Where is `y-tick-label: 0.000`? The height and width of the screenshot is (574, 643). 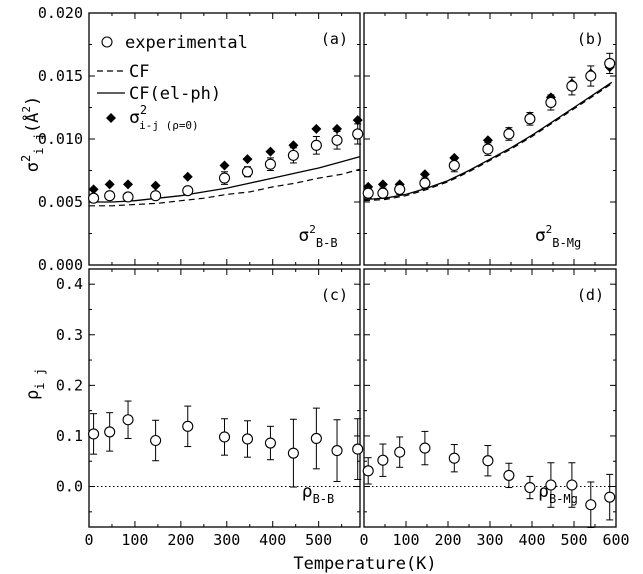
y-tick-label: 0.000 is located at coordinates (60, 265).